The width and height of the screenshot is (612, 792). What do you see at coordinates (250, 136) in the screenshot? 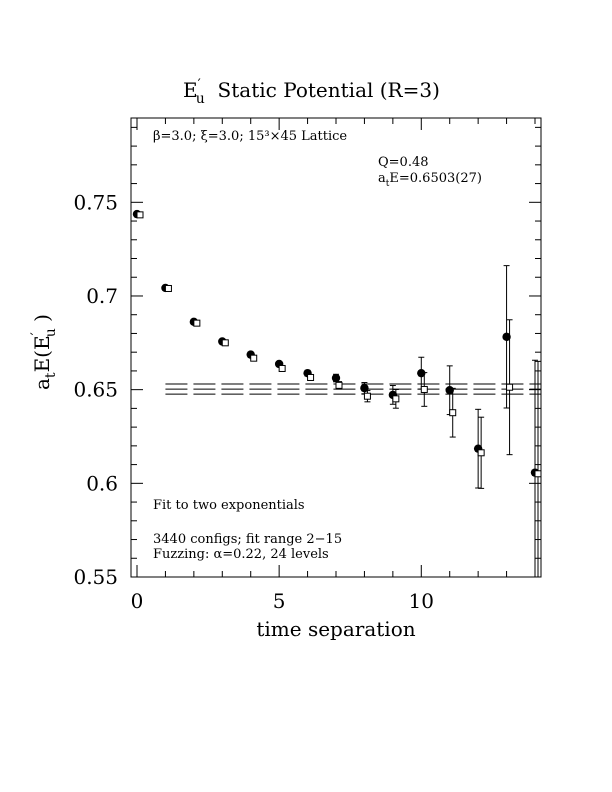
I see `lattice-annotation: β=3.0; ξ=3.0; 15³×45 Lattice` at bounding box center [250, 136].